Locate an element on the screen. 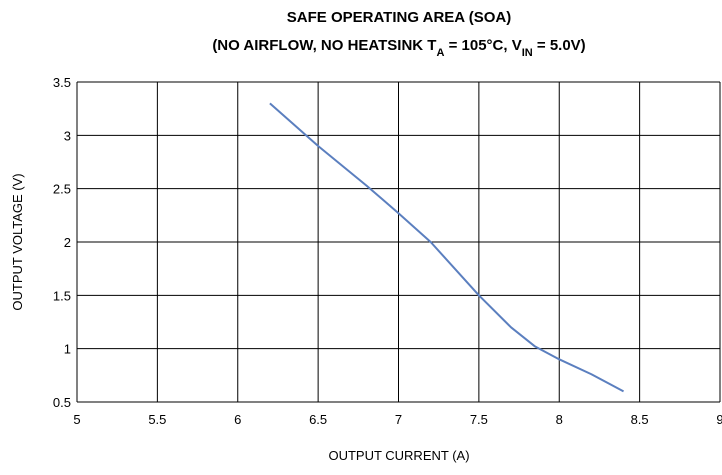 The height and width of the screenshot is (475, 722). subscript: IN is located at coordinates (527, 53).